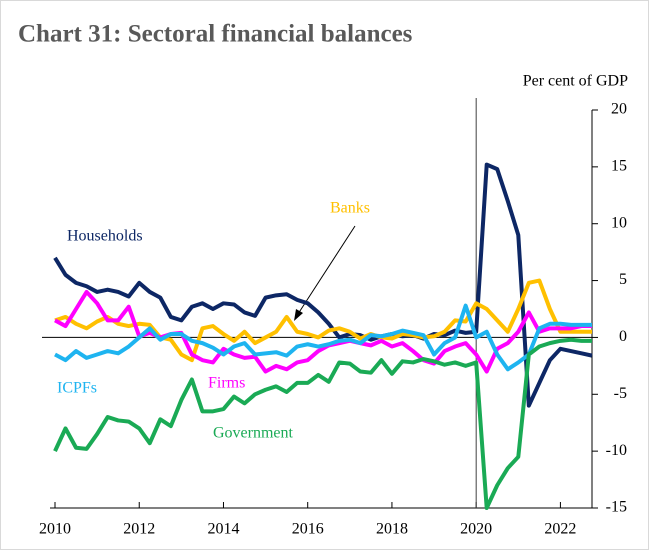 The width and height of the screenshot is (649, 550). What do you see at coordinates (105, 236) in the screenshot?
I see `series-label: Households` at bounding box center [105, 236].